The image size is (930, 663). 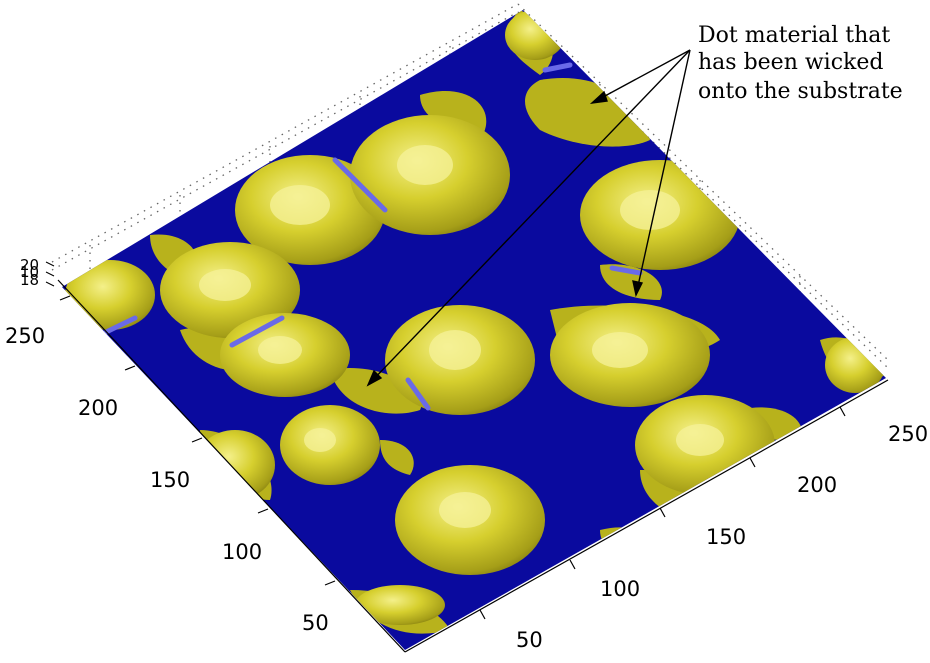 What do you see at coordinates (25, 336) in the screenshot?
I see `y-tick-250: 250` at bounding box center [25, 336].